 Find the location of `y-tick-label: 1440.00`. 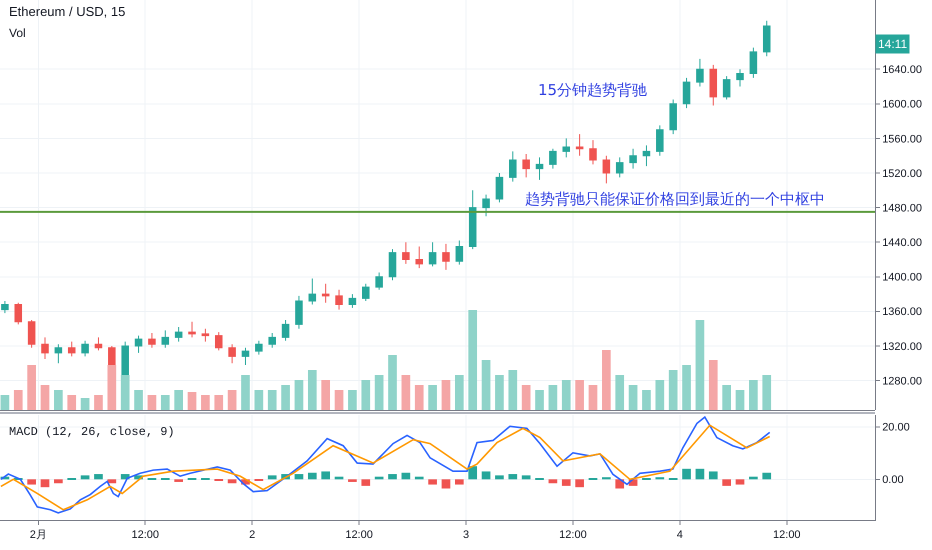

y-tick-label: 1440.00 is located at coordinates (902, 243).